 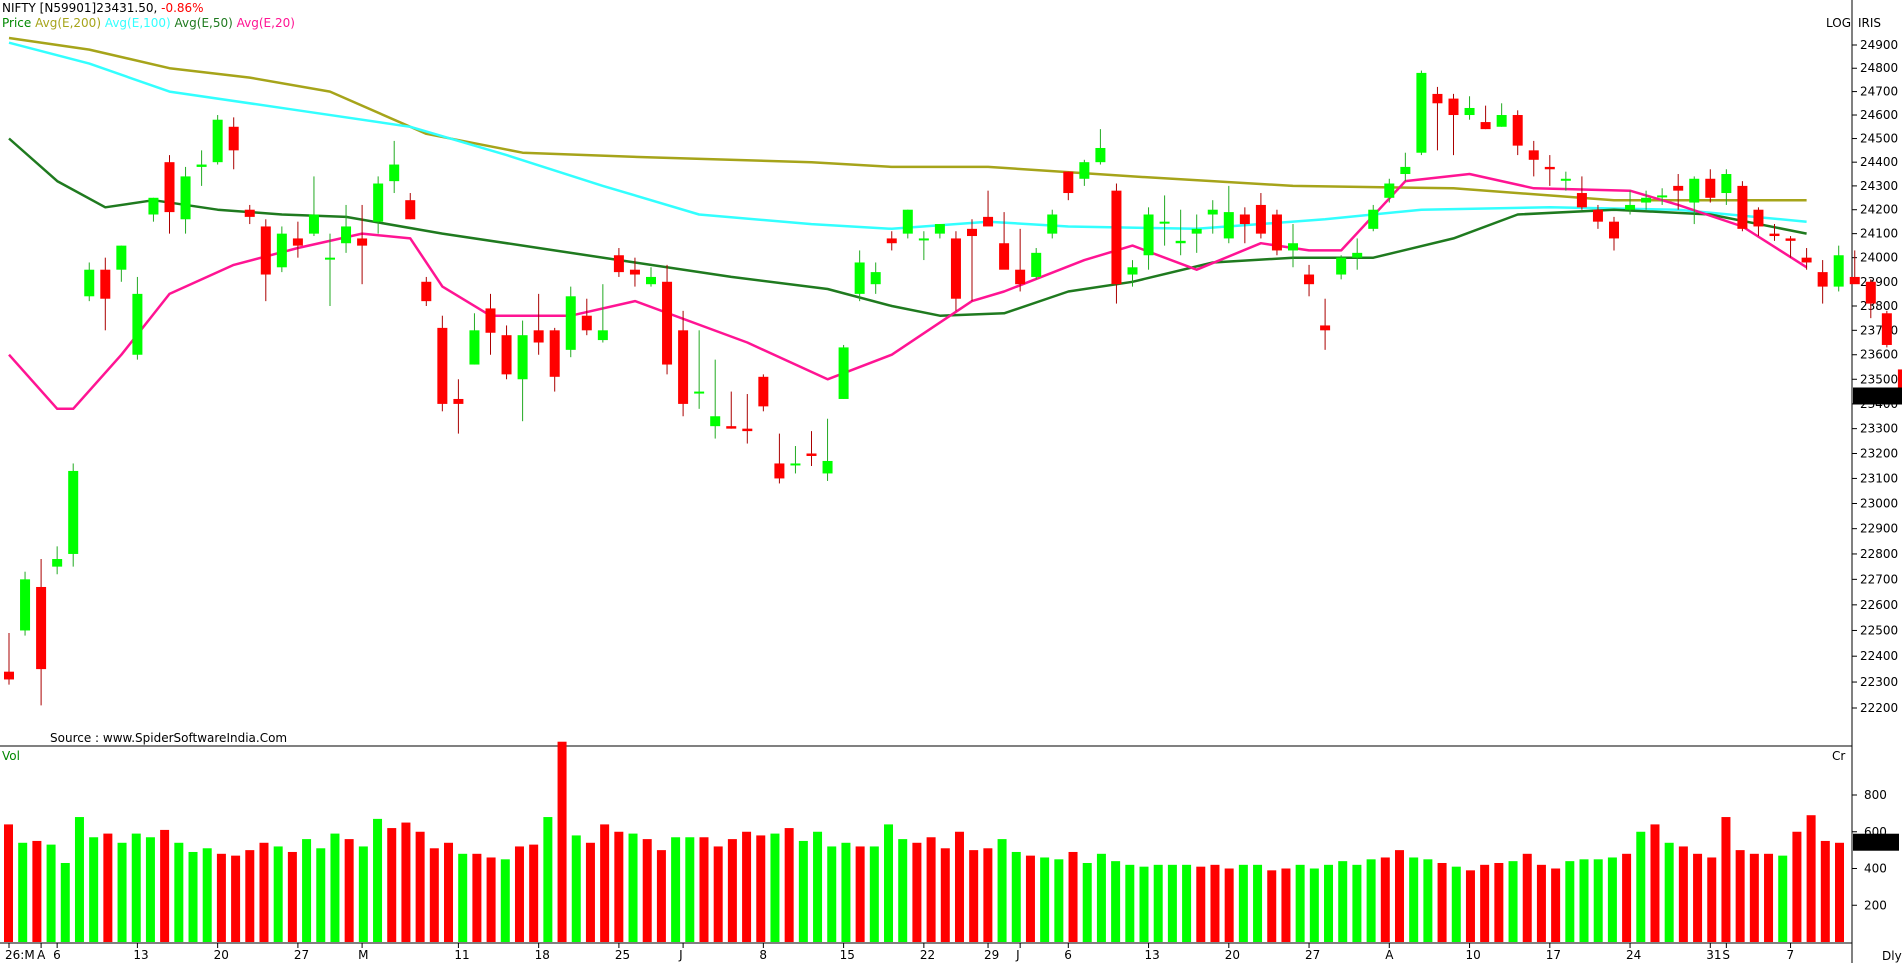 I want to click on time-tick-label: M, so click(x=363, y=955).